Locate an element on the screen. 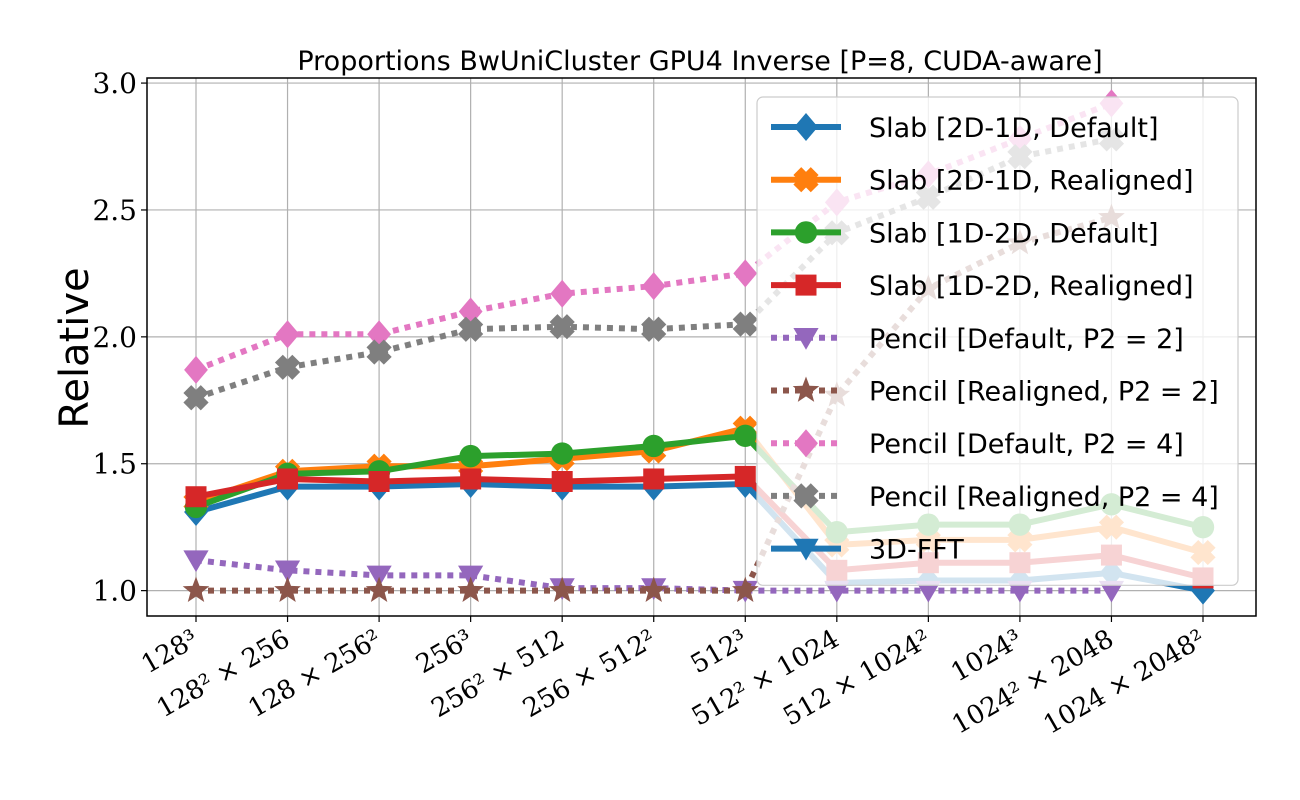  y-tick-label: 2.5 is located at coordinates (114, 210).